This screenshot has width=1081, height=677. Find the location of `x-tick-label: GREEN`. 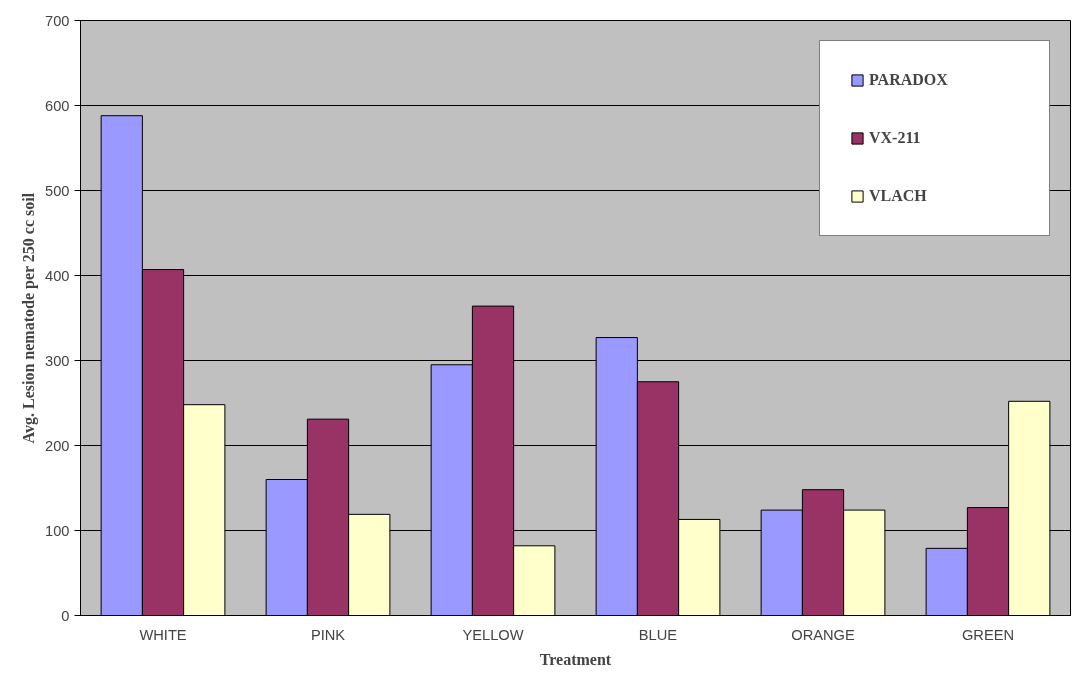

x-tick-label: GREEN is located at coordinates (988, 634).